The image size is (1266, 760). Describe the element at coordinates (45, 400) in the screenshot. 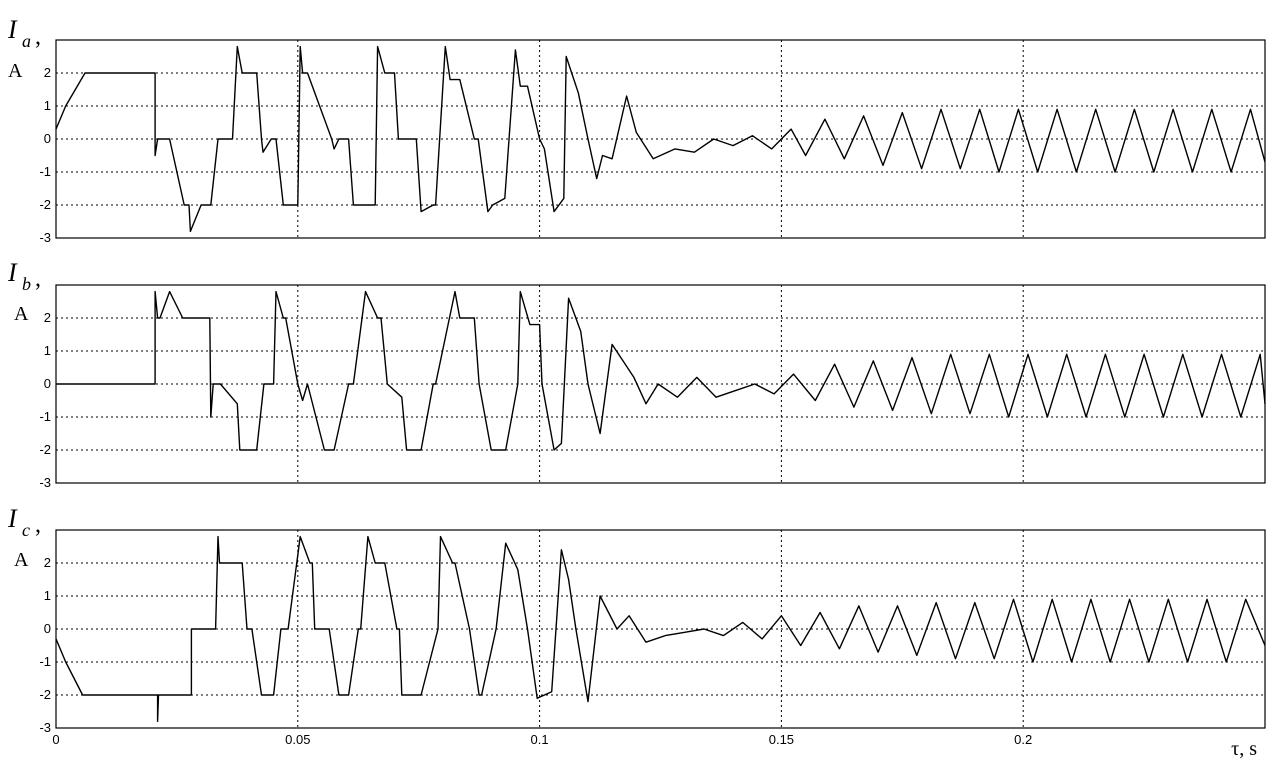

I see `ib-y-ticks: -3 -2 -1 0 1 2` at that location.